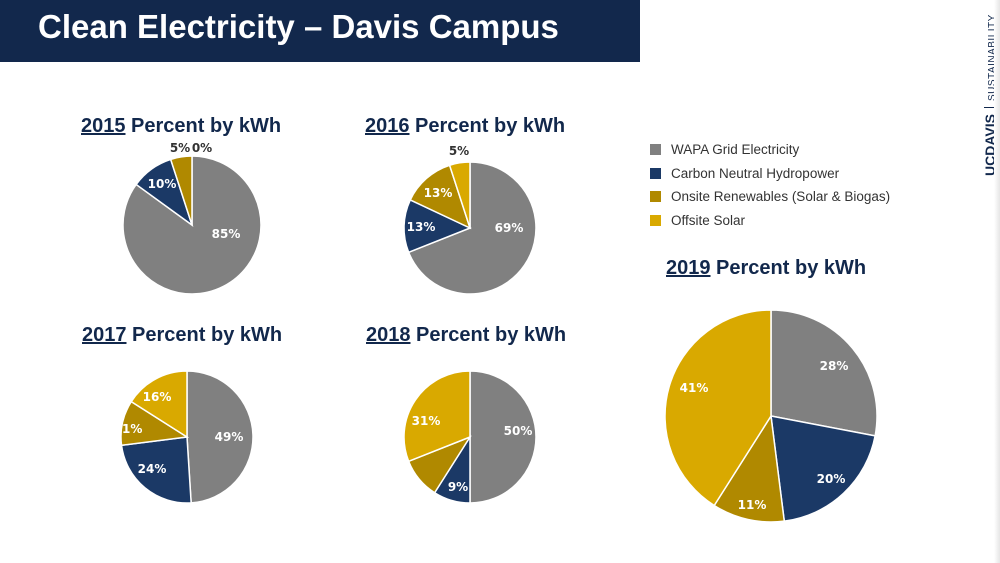  I want to click on pie-chart-2016: 69% 13% 13% 5%, so click(470, 219).